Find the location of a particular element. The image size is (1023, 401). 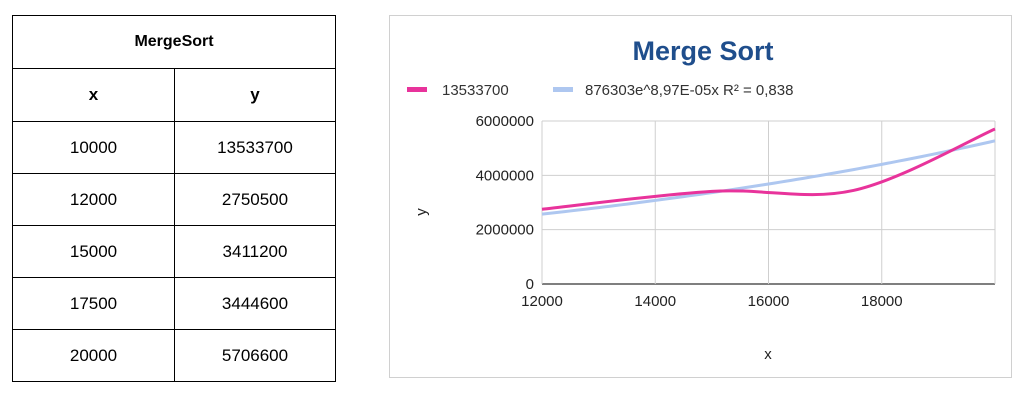

y-tick-label: 6000000 is located at coordinates (505, 121).